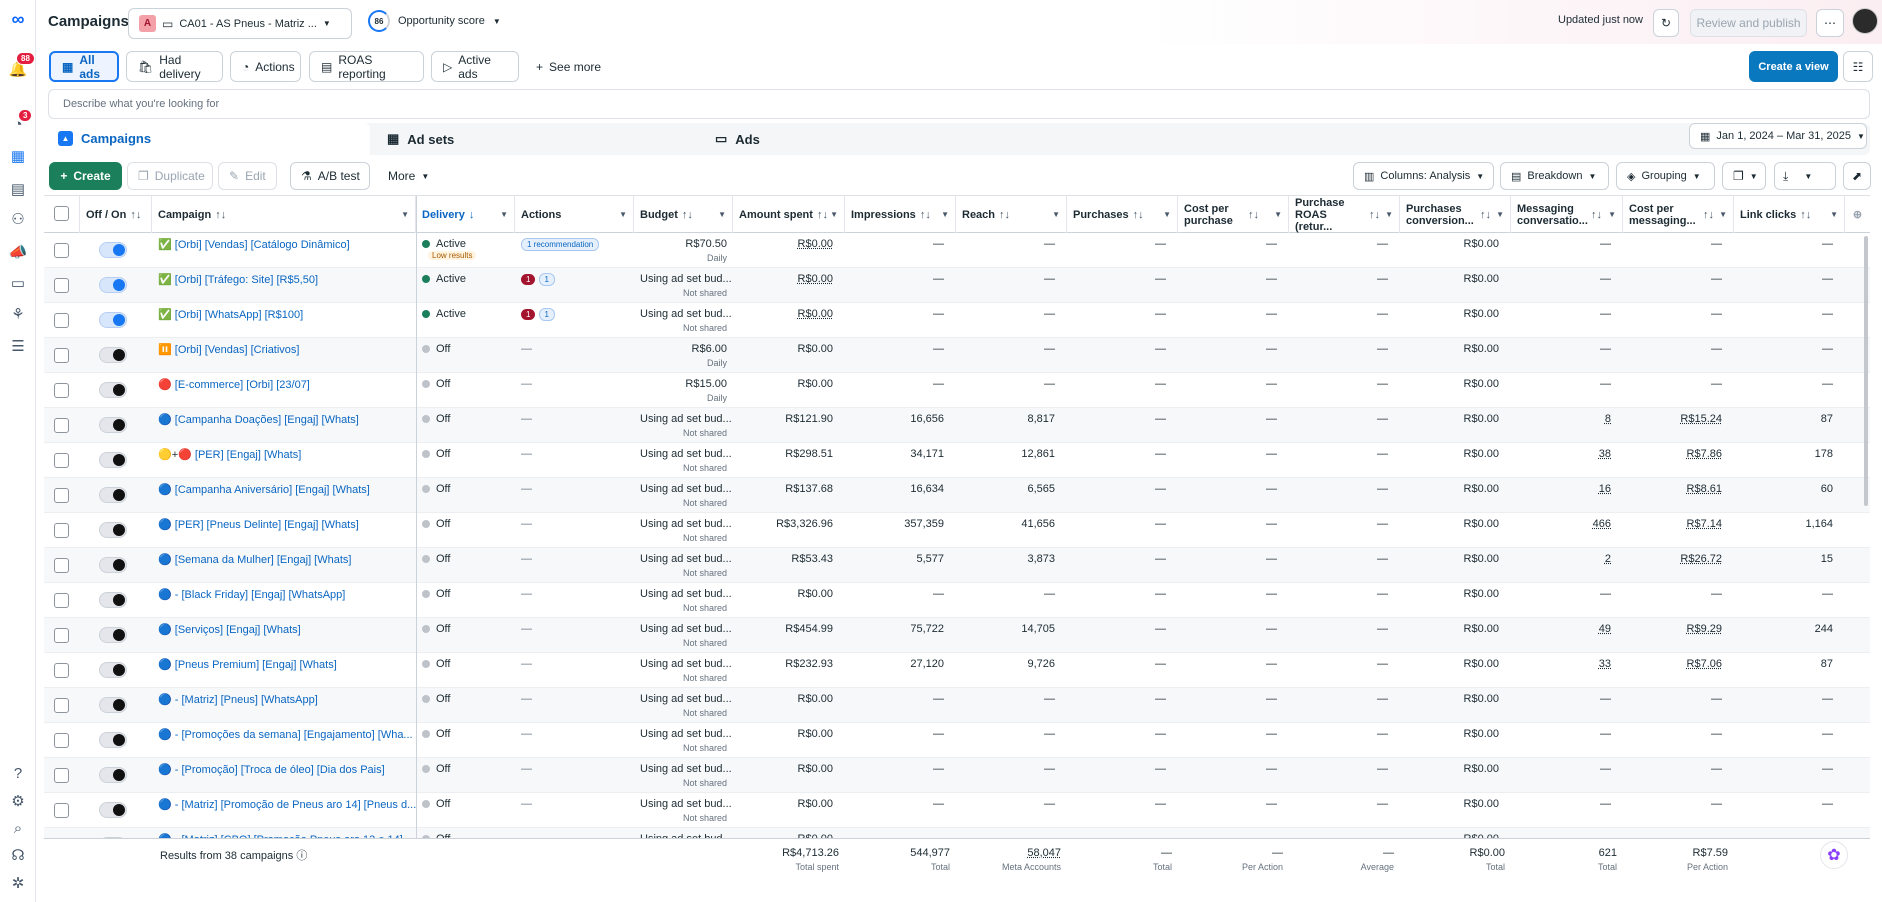  I want to click on date-range-picker: ▦ Jan 1, 2024 – Mar 31, 2025 ▼, so click(1778, 136).